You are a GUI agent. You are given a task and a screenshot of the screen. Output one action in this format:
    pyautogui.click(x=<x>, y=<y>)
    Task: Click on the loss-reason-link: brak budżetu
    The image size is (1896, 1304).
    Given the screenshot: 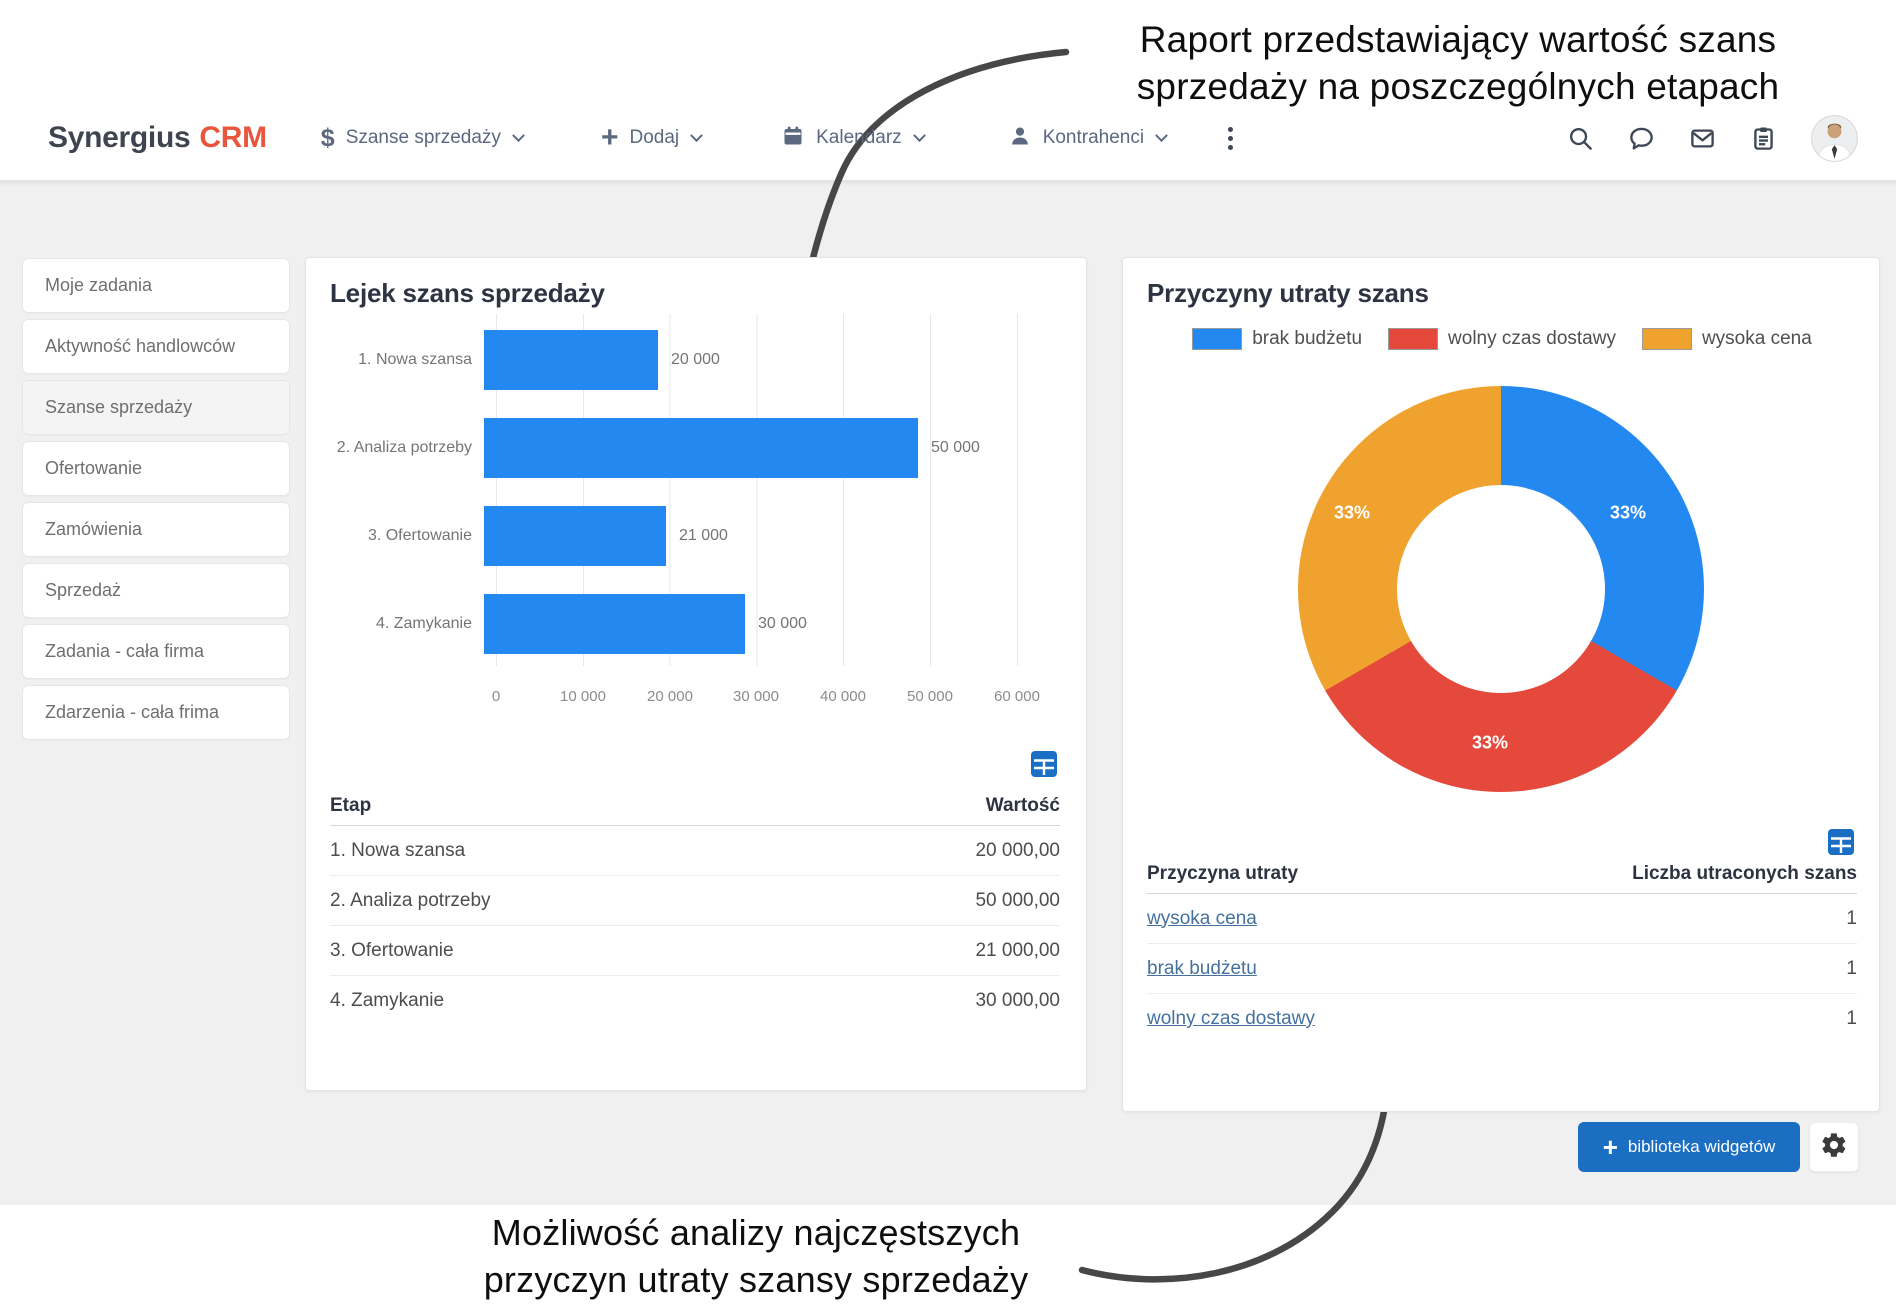 What is the action you would take?
    pyautogui.click(x=1202, y=968)
    